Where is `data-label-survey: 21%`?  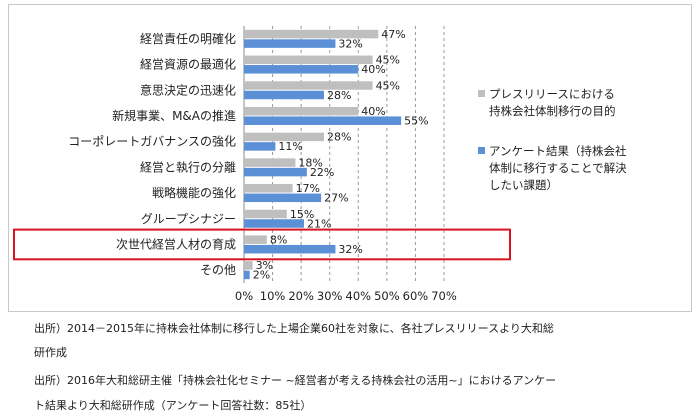
data-label-survey: 21% is located at coordinates (319, 223).